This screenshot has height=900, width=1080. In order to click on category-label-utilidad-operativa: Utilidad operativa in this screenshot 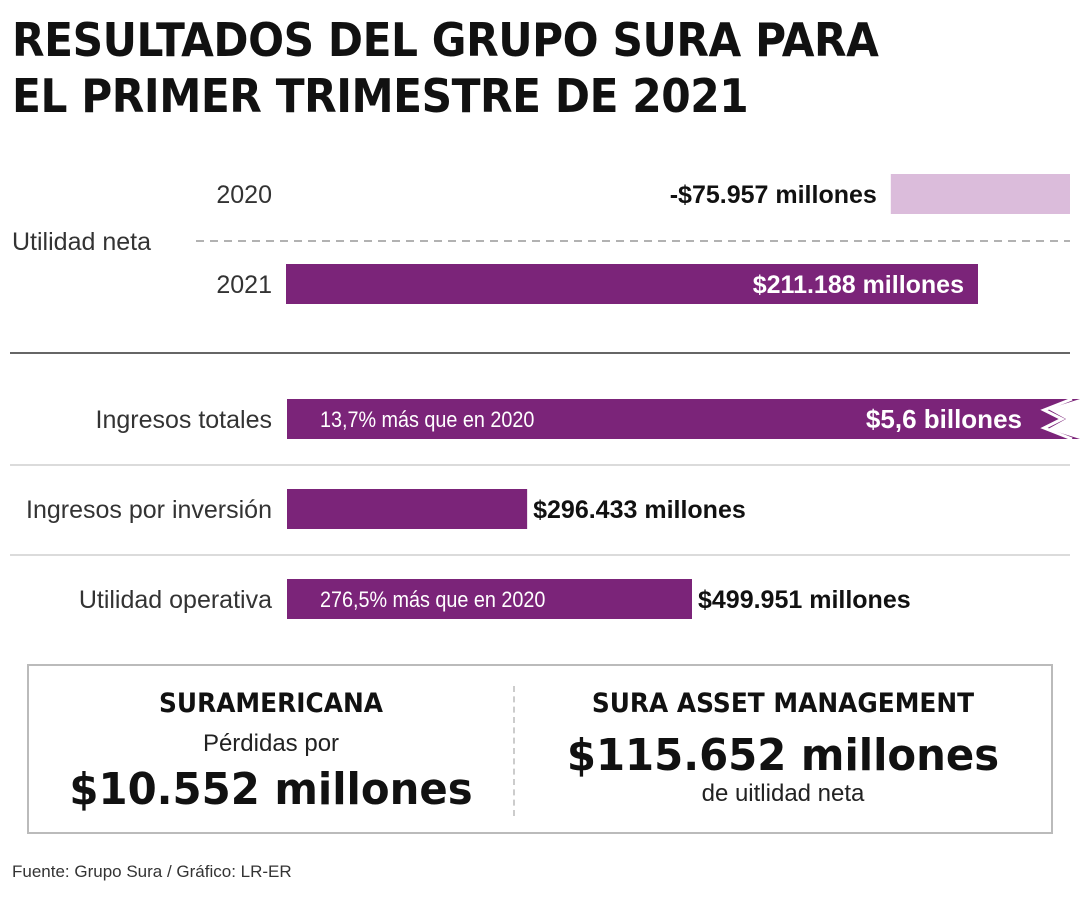, I will do `click(175, 600)`.